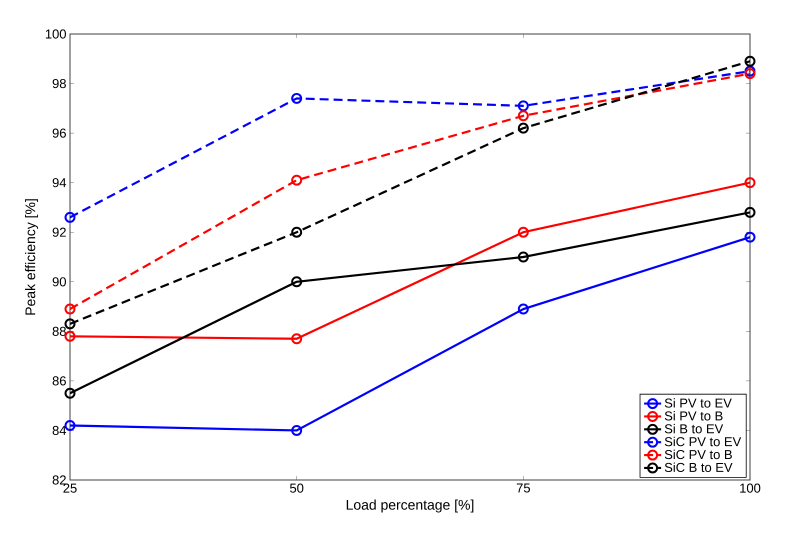  I want to click on x-axis-title: Load percentage [%], so click(410, 506).